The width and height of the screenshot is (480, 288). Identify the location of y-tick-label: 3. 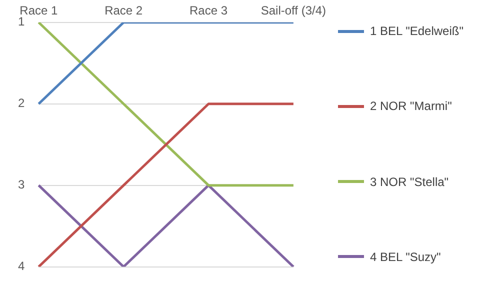
(21, 185).